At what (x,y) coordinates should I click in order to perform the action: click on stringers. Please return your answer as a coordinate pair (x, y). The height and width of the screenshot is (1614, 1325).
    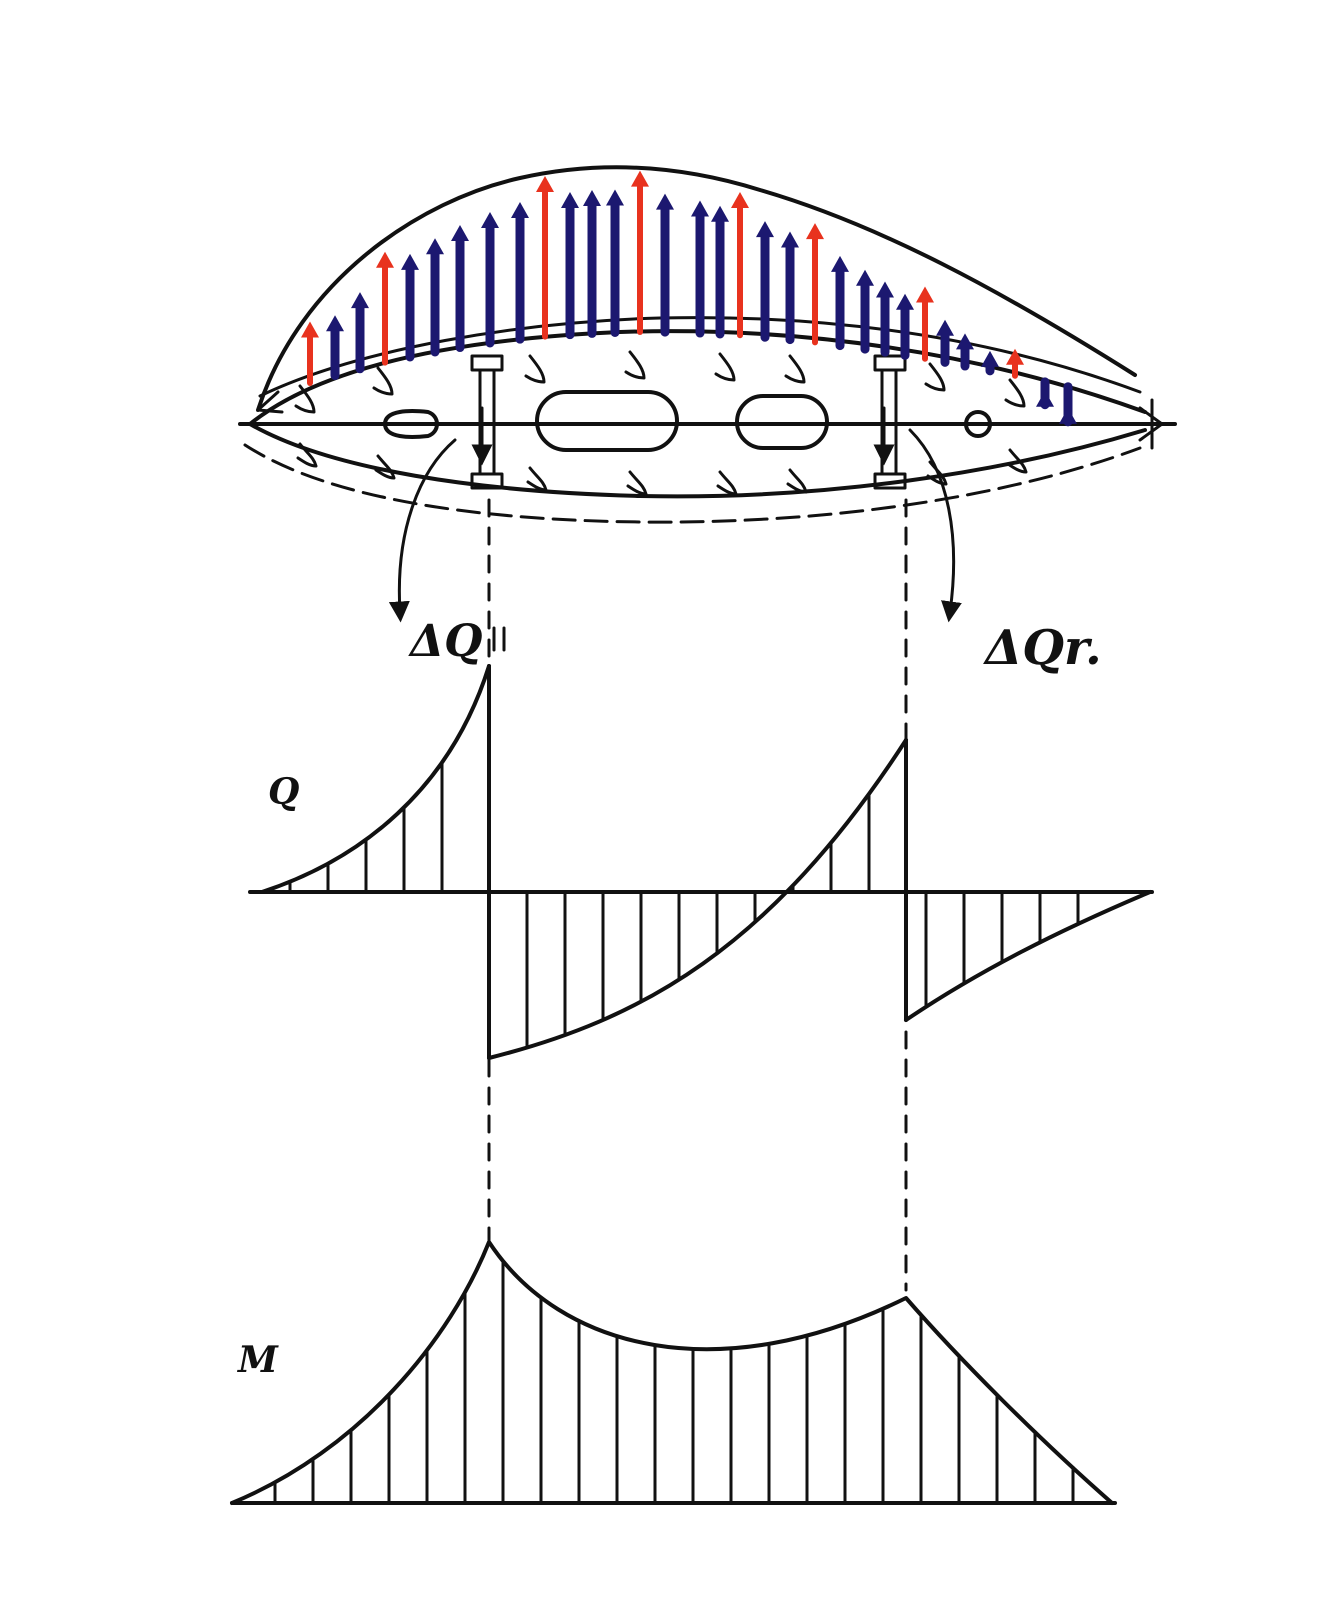
    Looking at the image, I should click on (661, 423).